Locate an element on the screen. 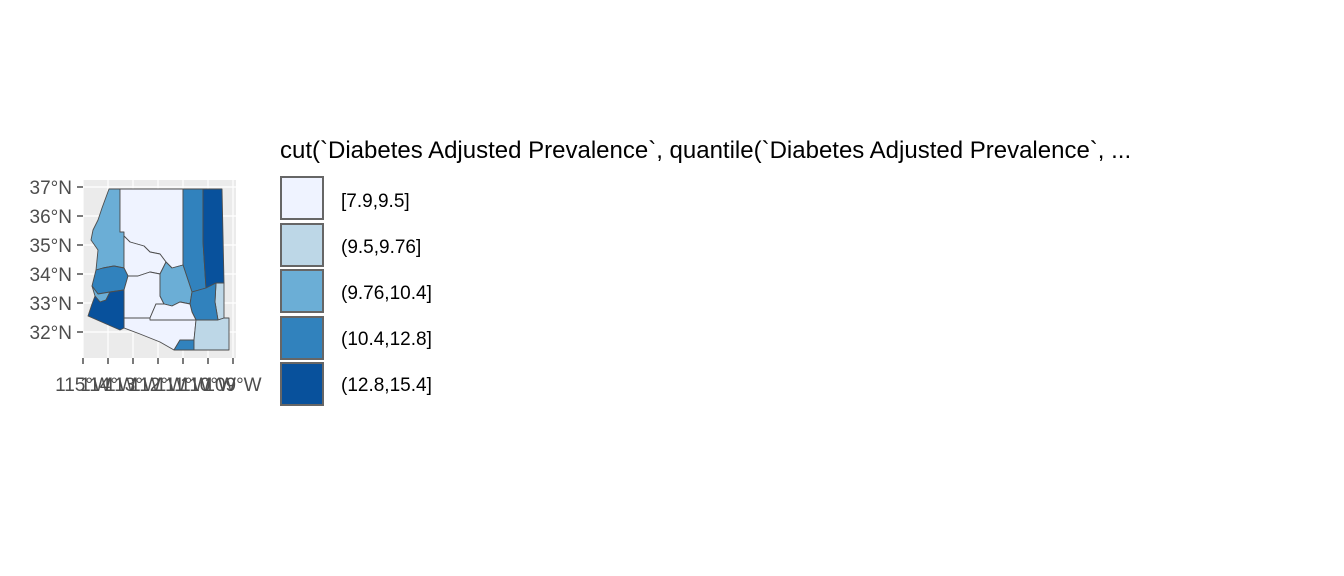  county-yuma-south is located at coordinates (106, 310).